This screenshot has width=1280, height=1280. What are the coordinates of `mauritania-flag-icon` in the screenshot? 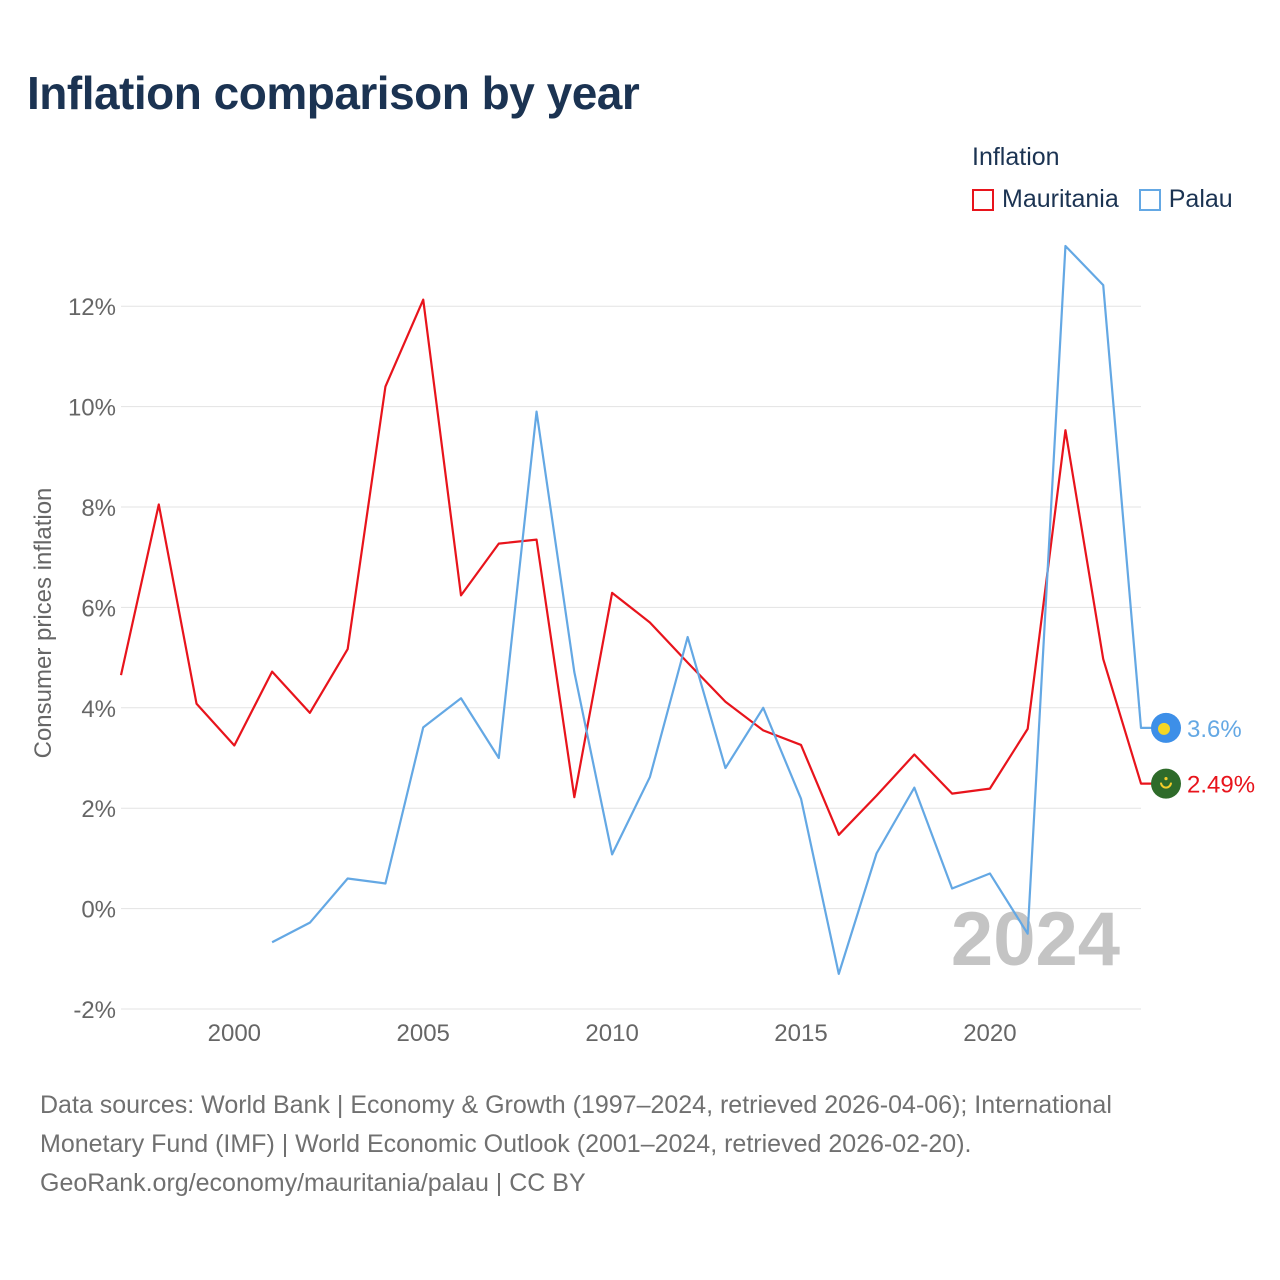 It's located at (1166, 783).